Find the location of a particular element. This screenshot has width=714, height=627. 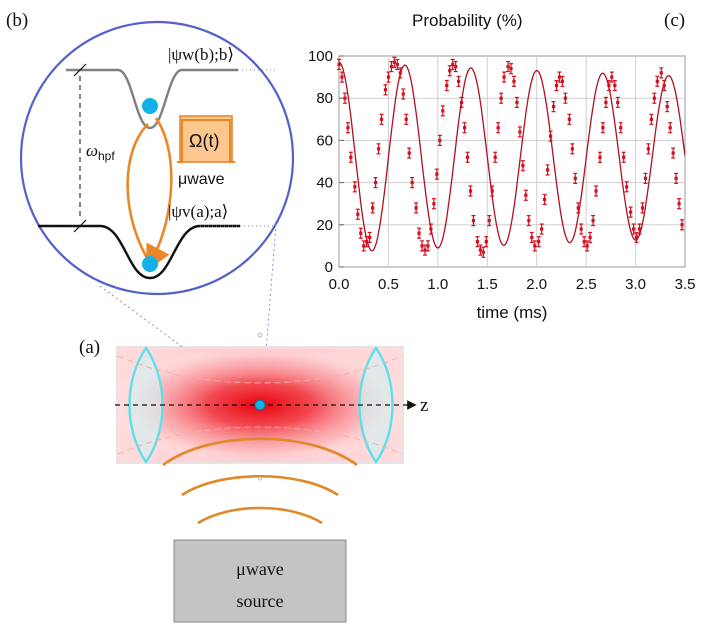

microwave-source-box is located at coordinates (260, 581).